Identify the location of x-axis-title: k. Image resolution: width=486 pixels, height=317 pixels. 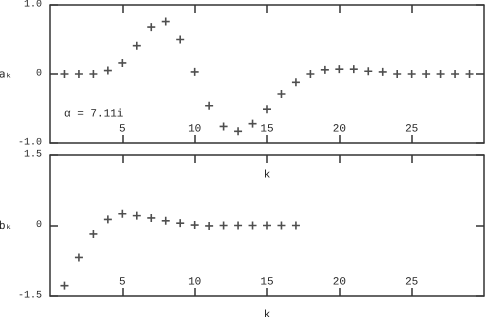
(267, 176).